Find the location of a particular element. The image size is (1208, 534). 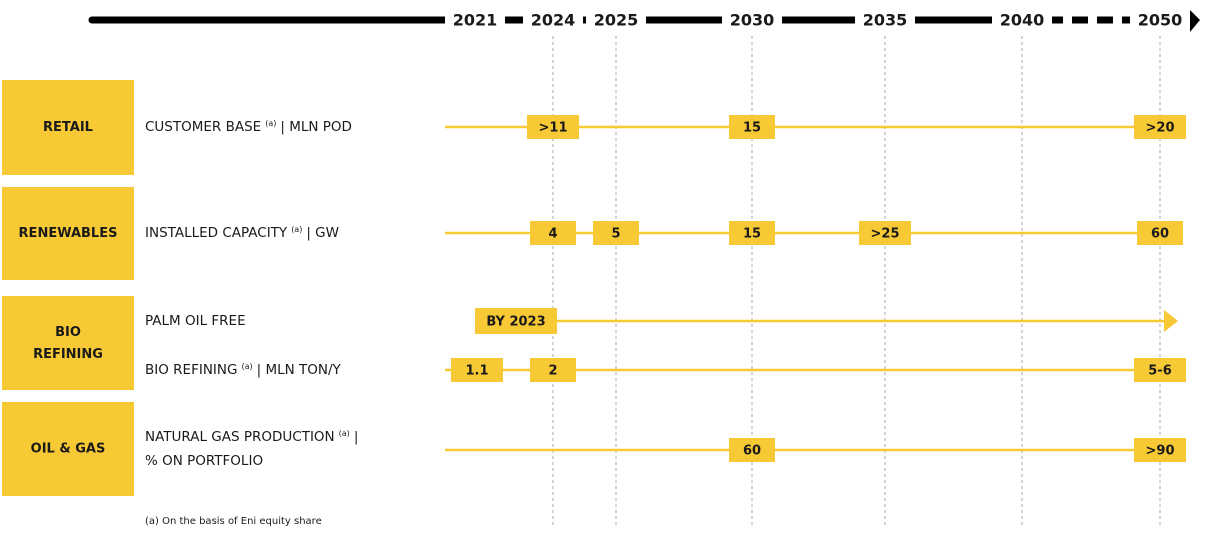

metric-name: NATURAL GAS PRODUCTION is located at coordinates (240, 437).